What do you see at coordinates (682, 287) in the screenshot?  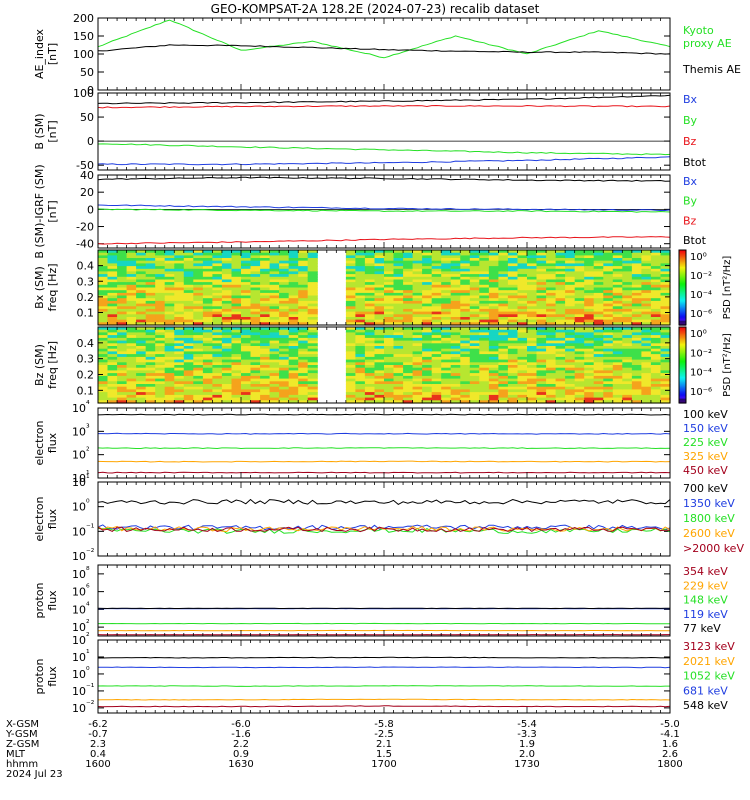 I see `colorbar` at bounding box center [682, 287].